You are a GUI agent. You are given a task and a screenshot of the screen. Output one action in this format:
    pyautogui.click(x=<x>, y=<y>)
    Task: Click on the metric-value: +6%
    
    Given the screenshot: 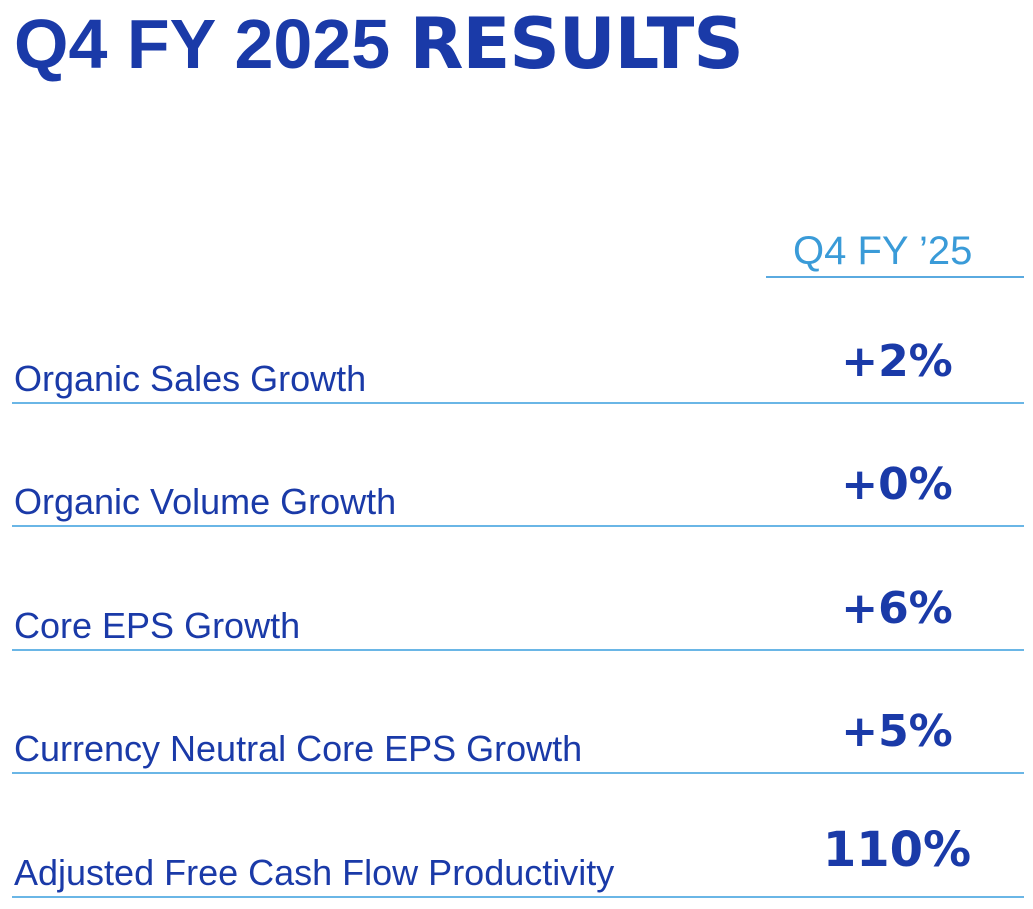 What is the action you would take?
    pyautogui.click(x=897, y=608)
    